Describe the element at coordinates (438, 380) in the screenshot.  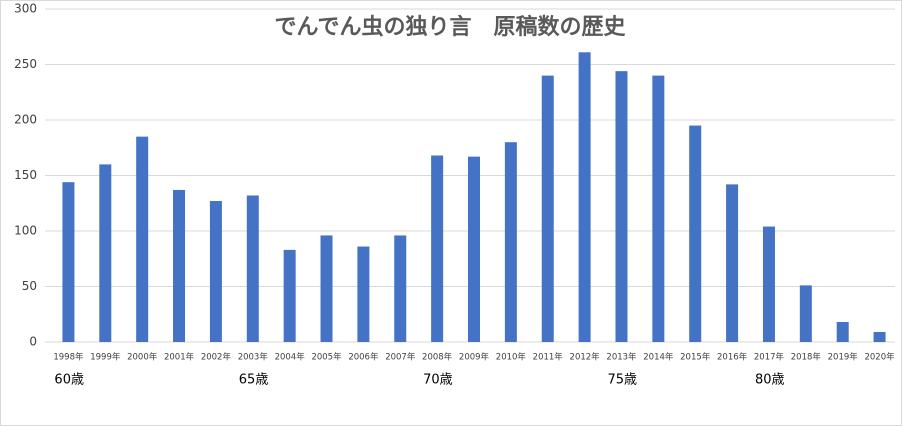
I see `age-annotation: 70歳` at that location.